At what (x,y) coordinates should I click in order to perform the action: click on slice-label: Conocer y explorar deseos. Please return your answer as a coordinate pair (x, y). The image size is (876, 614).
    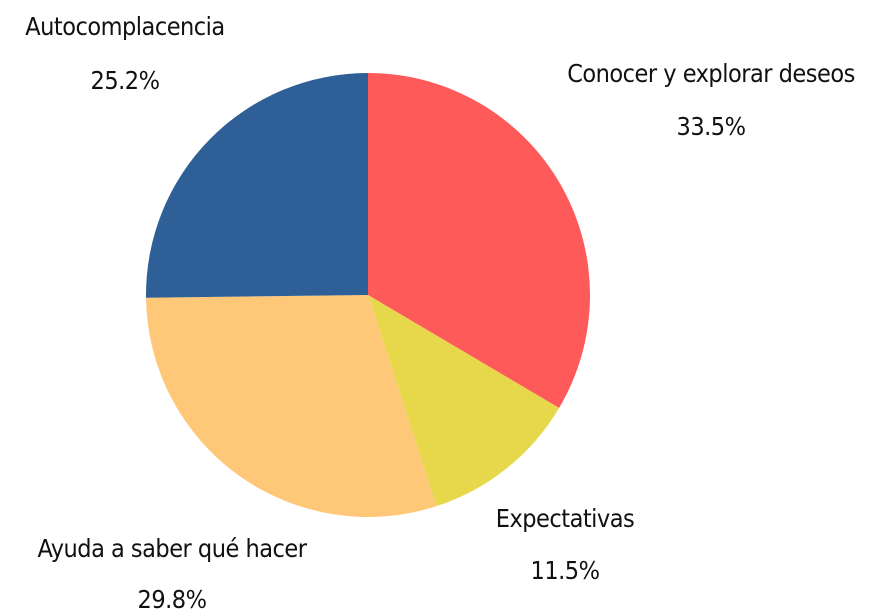
    Looking at the image, I should click on (711, 73).